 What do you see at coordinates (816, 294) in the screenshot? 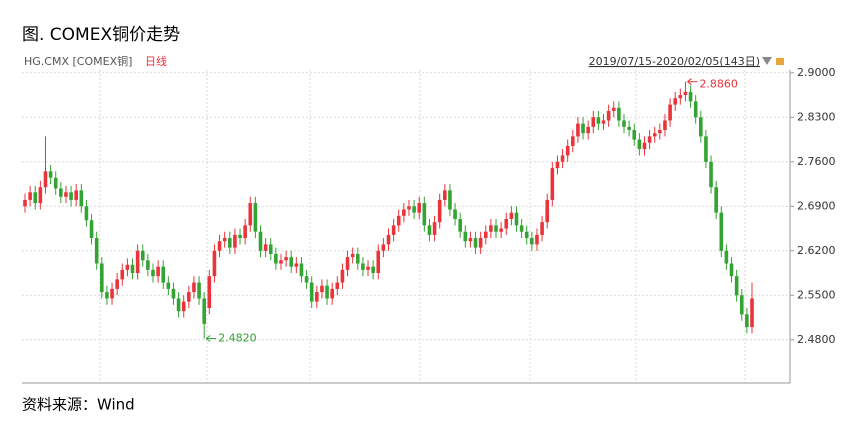
I see `y-tick-label: 2.5500` at bounding box center [816, 294].